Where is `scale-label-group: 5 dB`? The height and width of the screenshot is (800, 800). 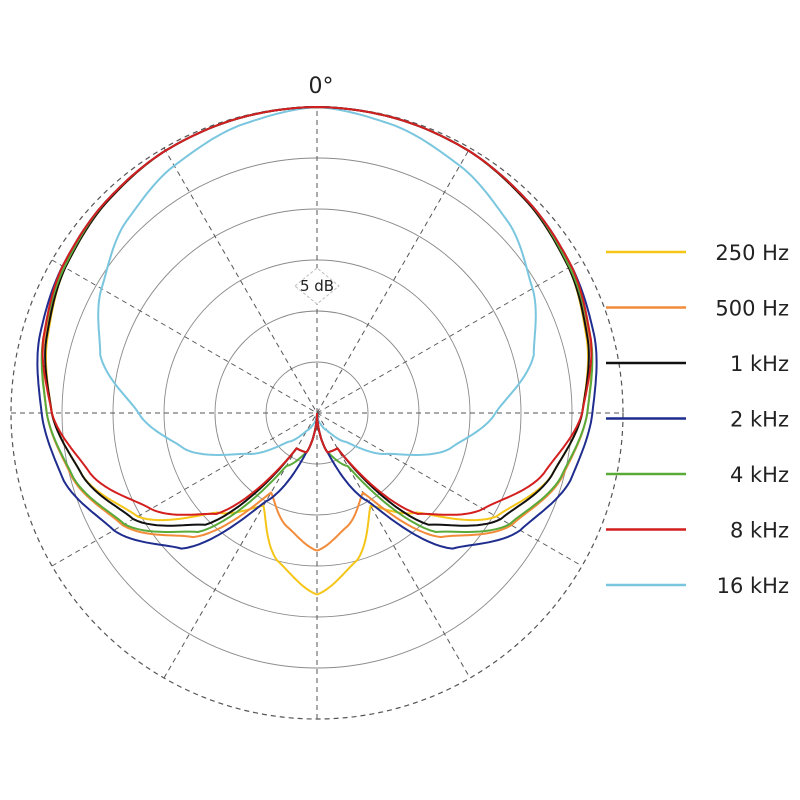 scale-label-group: 5 dB is located at coordinates (317, 286).